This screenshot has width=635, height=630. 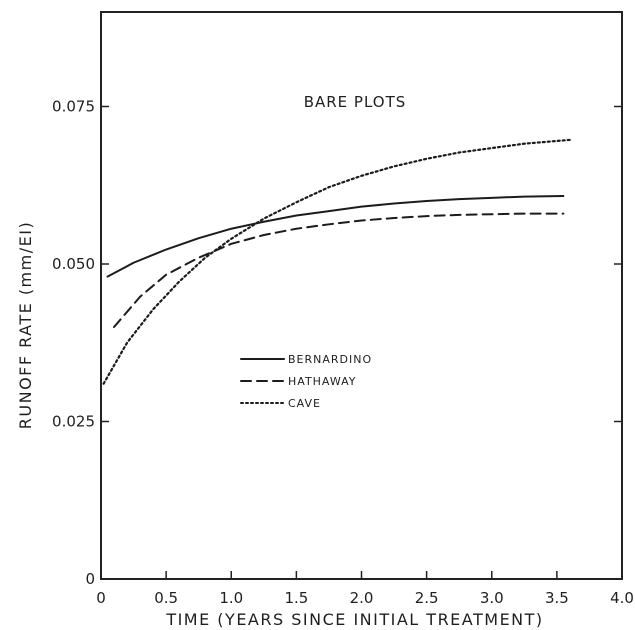 What do you see at coordinates (330, 359) in the screenshot?
I see `legend-label-bernardino: BERNARDINO` at bounding box center [330, 359].